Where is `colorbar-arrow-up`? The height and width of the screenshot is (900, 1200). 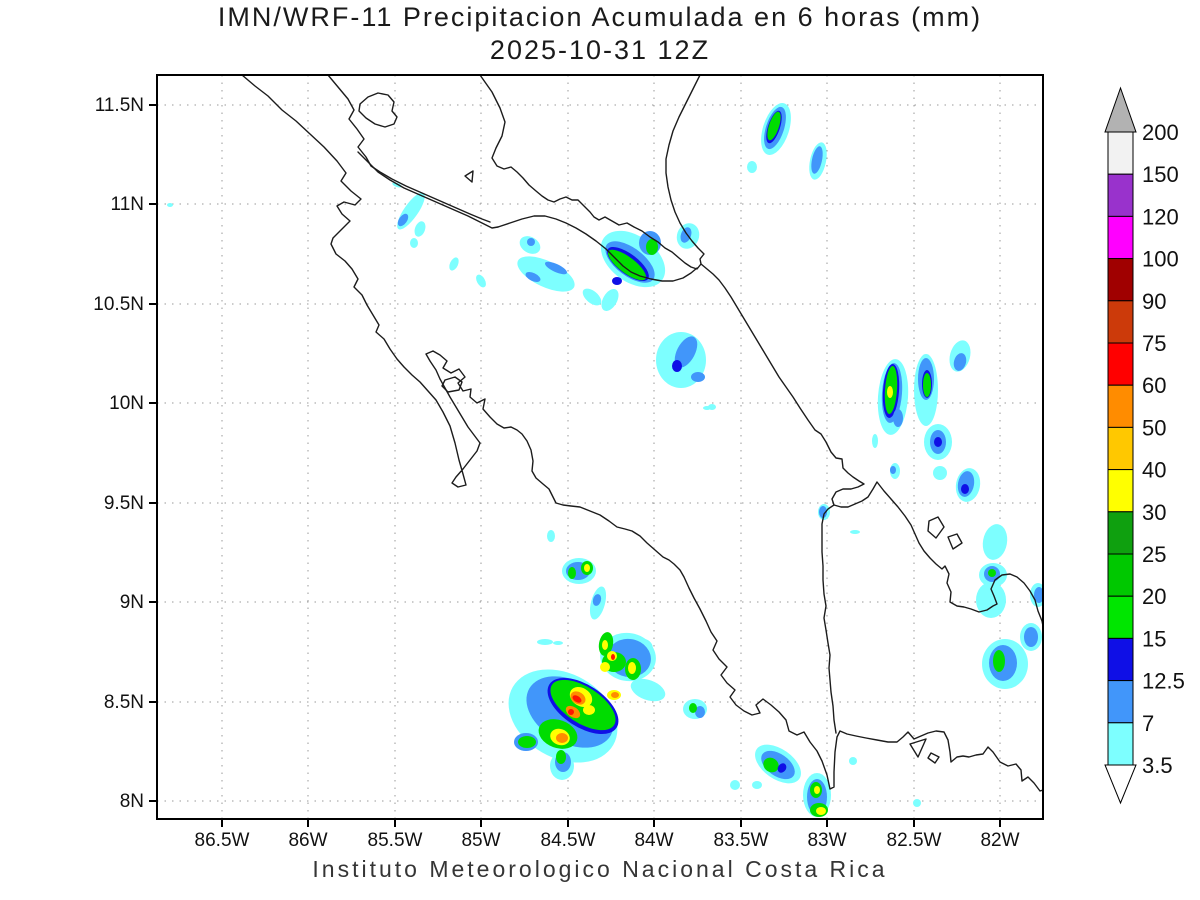 colorbar-arrow-up is located at coordinates (1120, 109).